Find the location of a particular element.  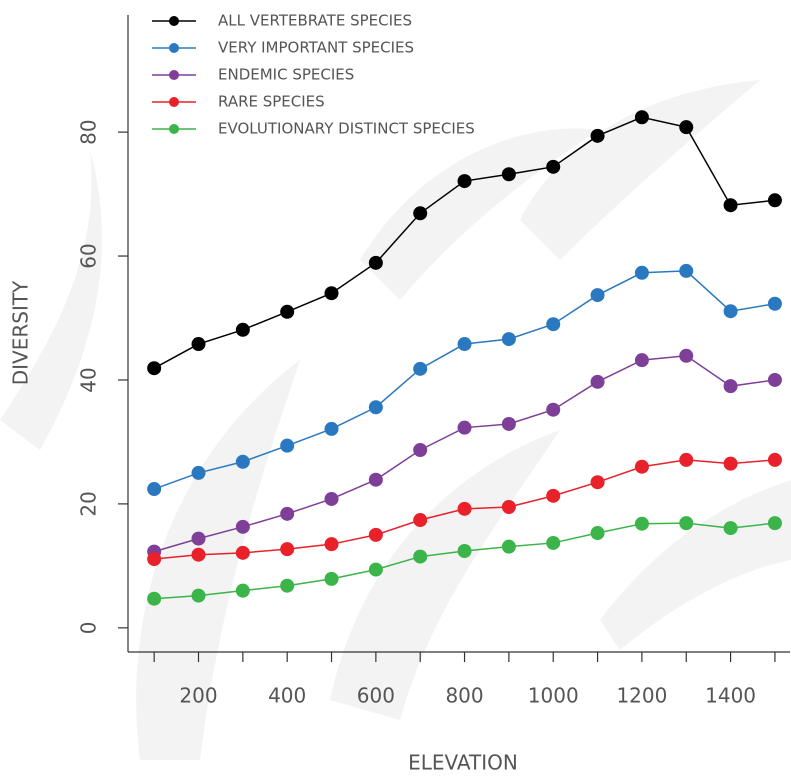

legend-label: ALL VERTEBRATE SPECIES is located at coordinates (315, 21).